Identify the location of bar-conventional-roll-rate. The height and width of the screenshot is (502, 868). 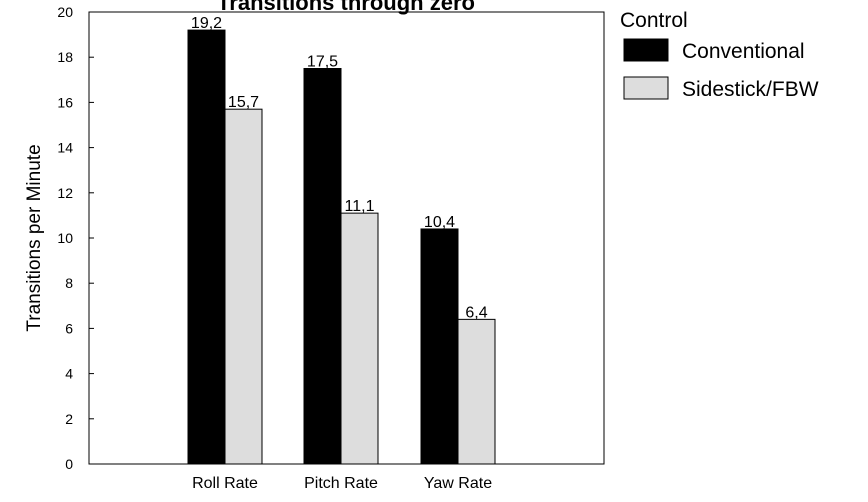
(206, 247).